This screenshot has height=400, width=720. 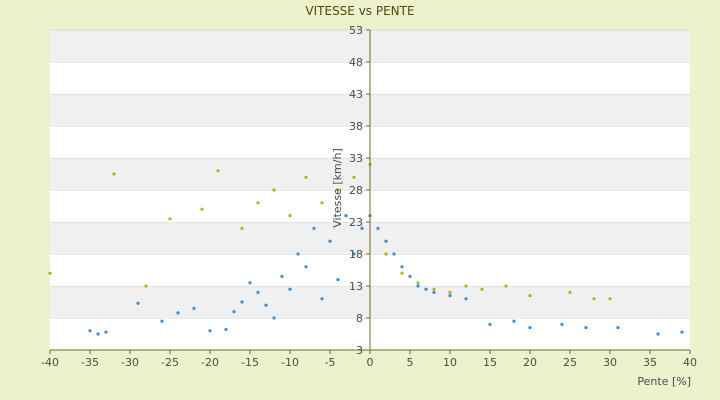 I want to click on x-tick-label: -25, so click(x=170, y=362).